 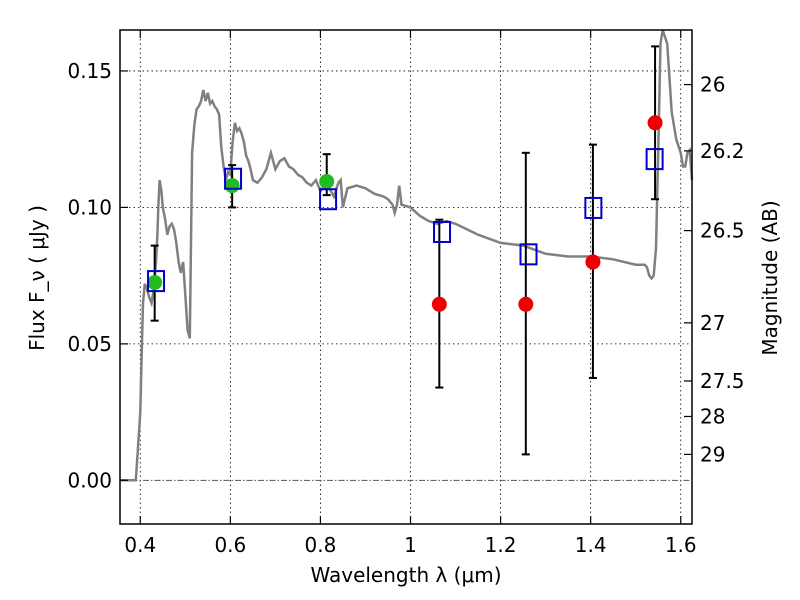 I want to click on x-tick-label-4: 1.2, so click(x=501, y=545).